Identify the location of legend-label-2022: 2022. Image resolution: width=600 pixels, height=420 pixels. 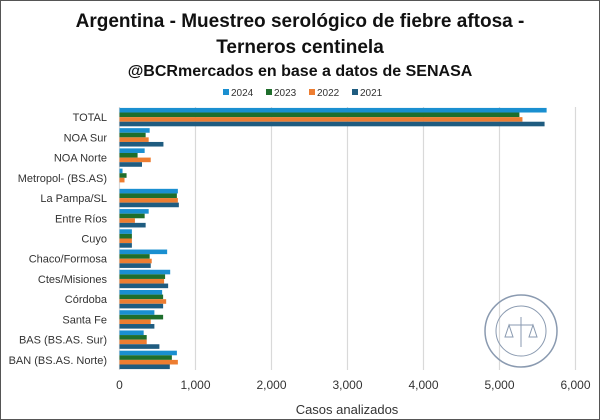
(328, 93).